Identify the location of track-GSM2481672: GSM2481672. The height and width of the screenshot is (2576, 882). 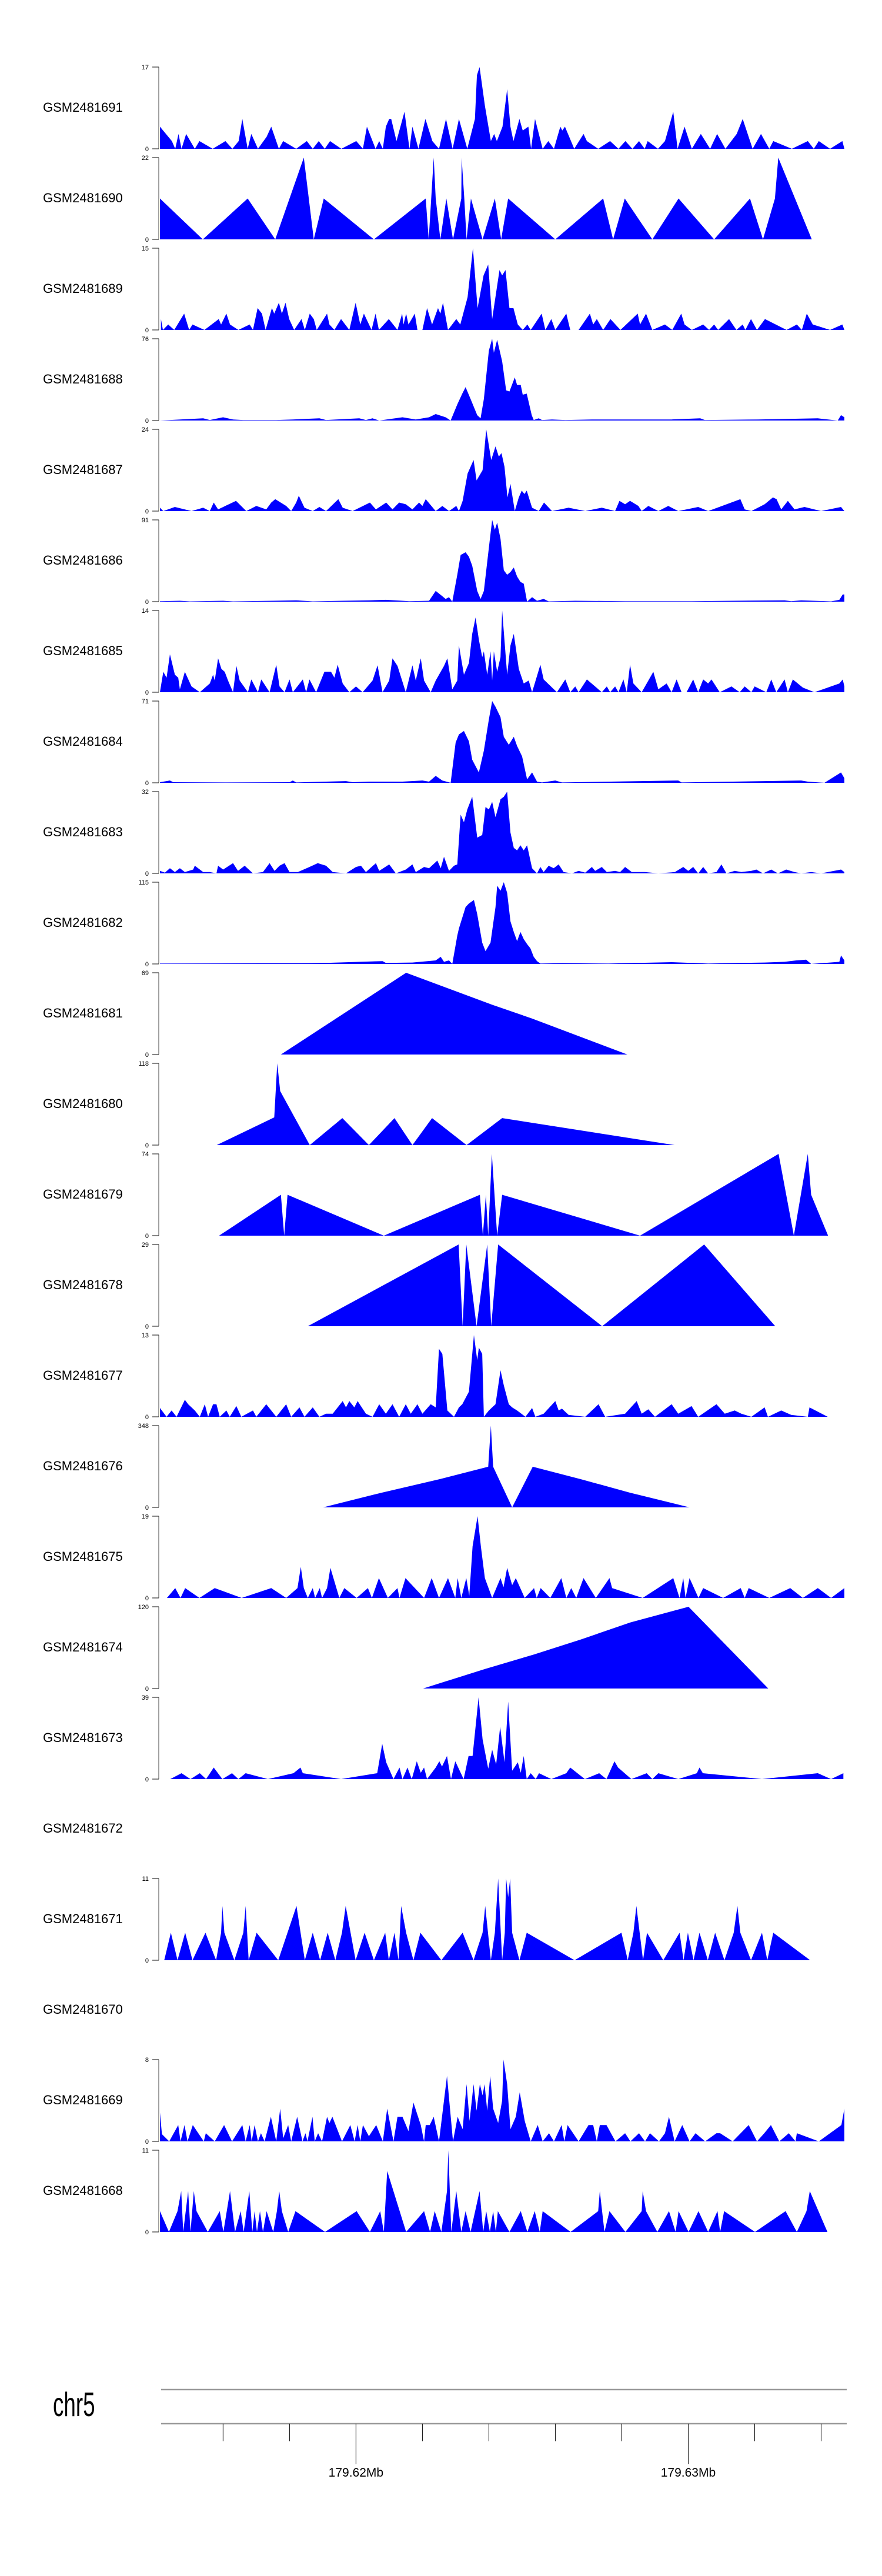
(83, 1828).